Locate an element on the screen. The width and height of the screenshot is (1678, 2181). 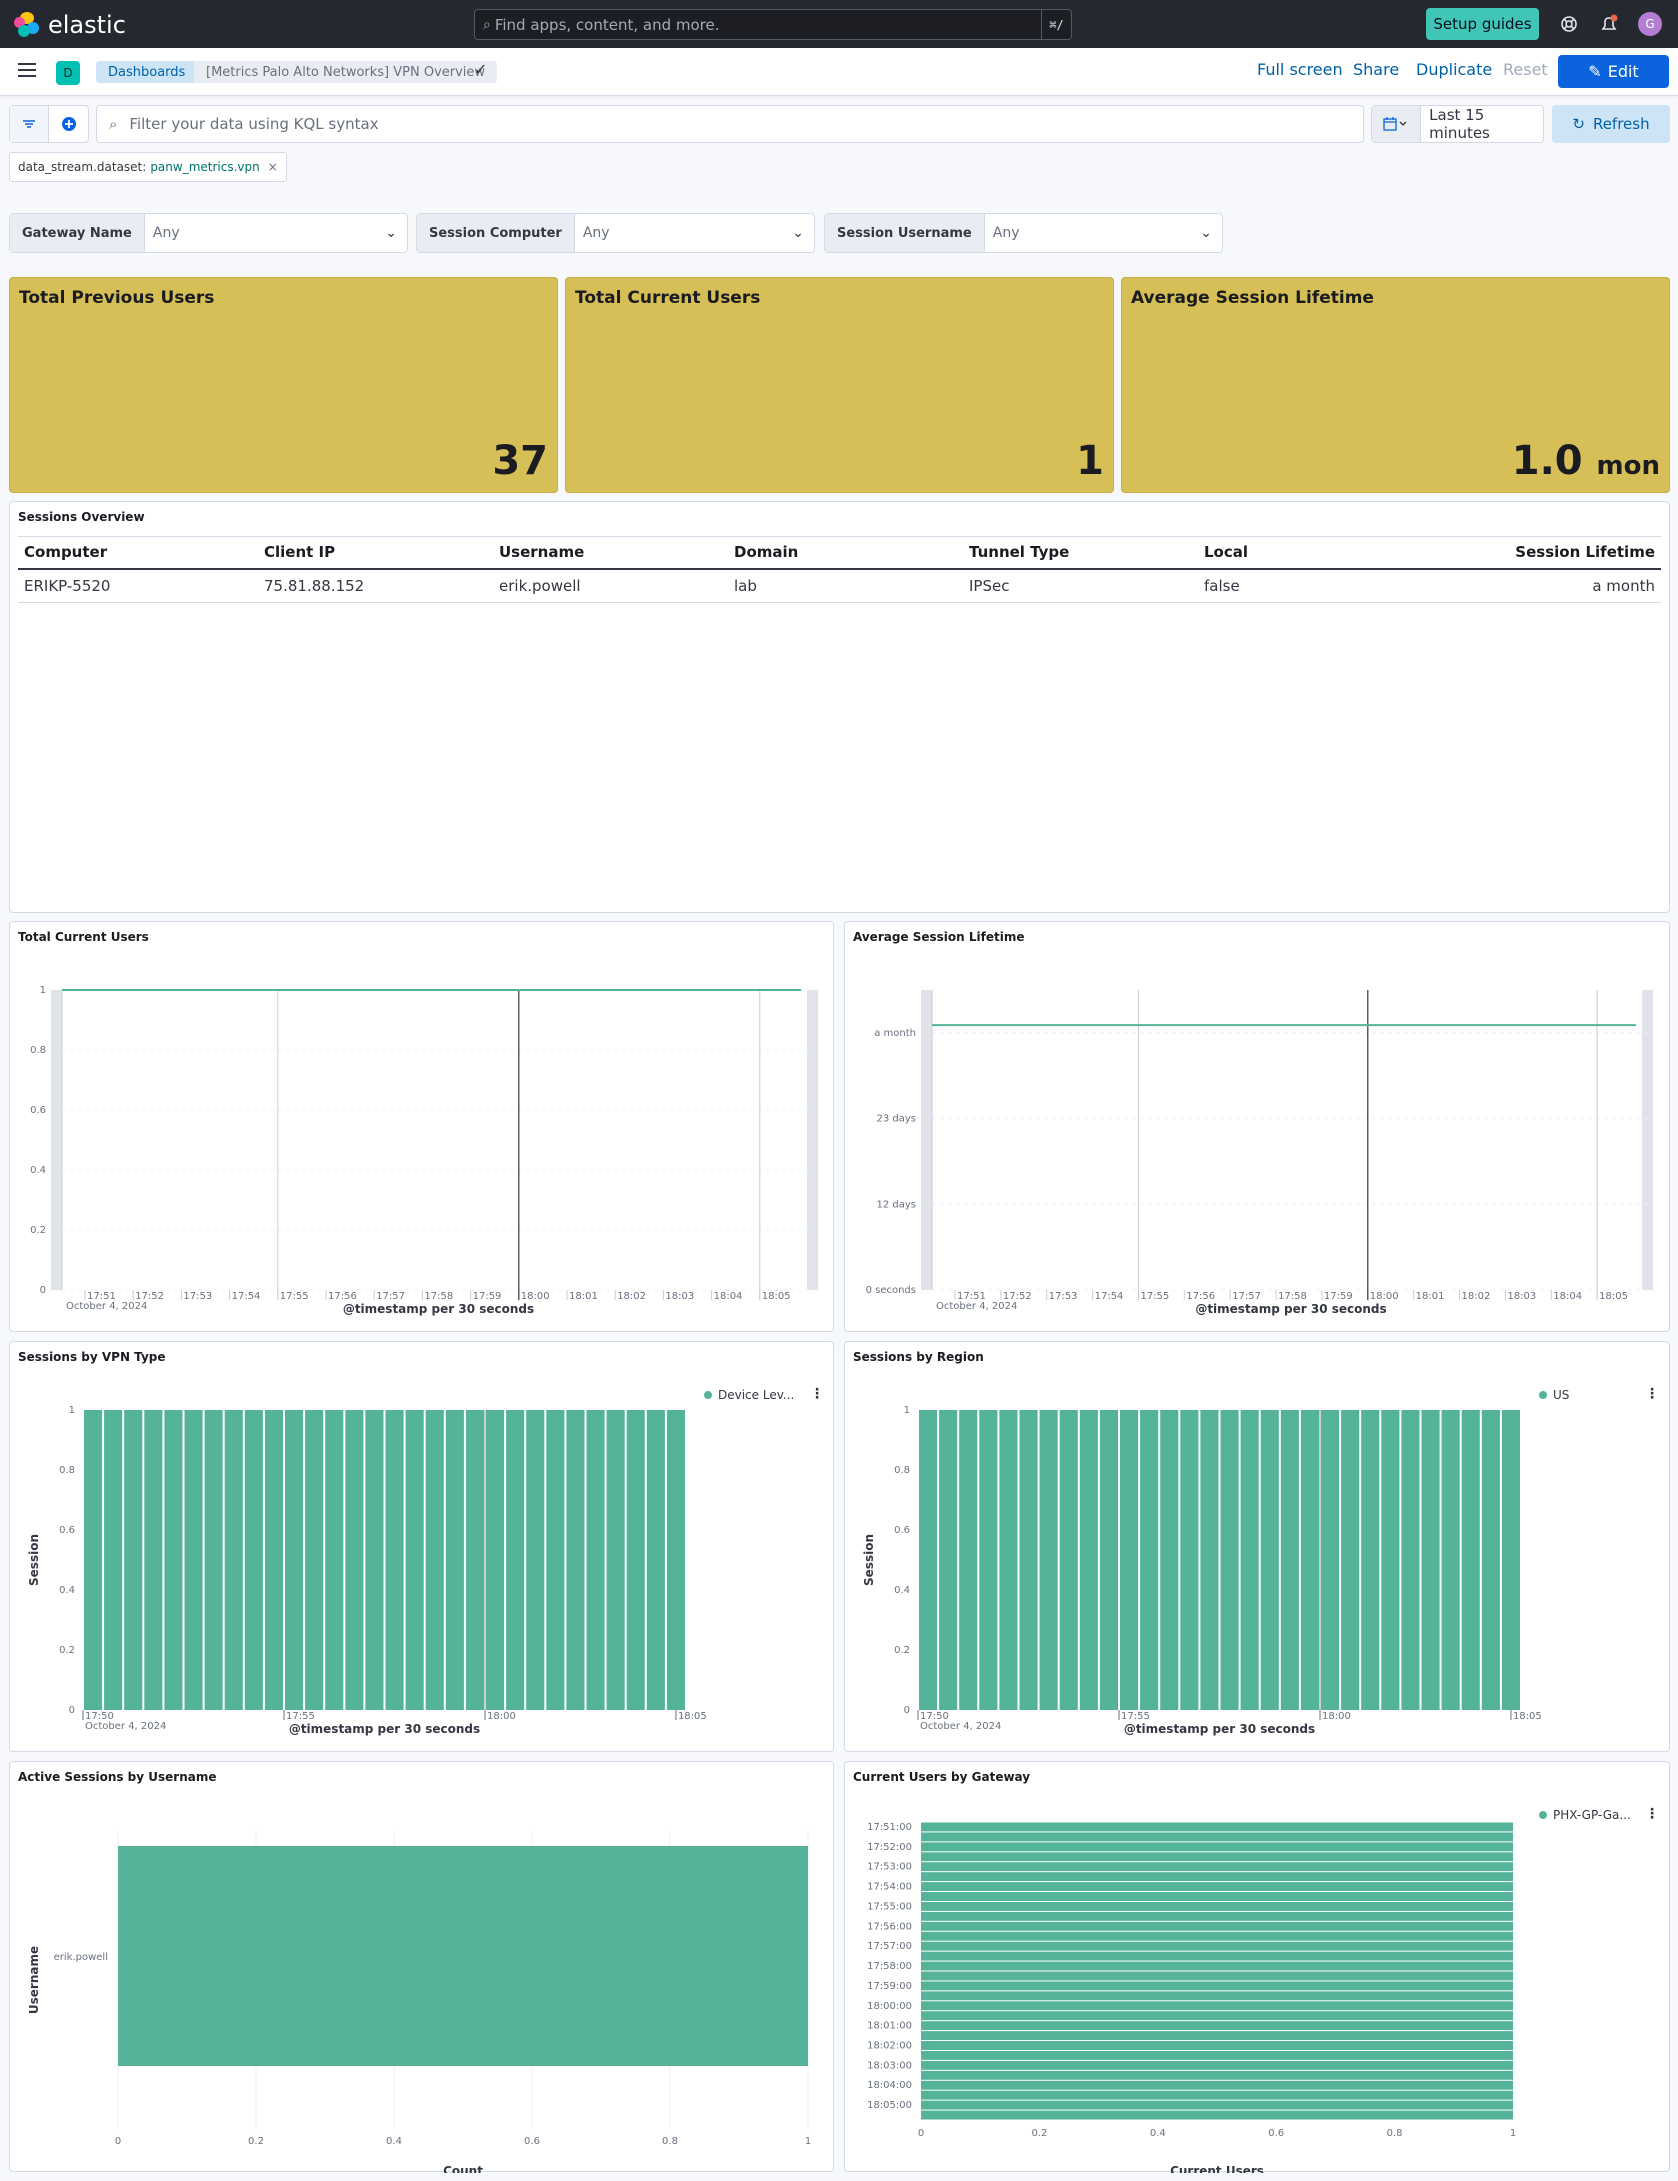
x-tick-label: 0 is located at coordinates (921, 2133).